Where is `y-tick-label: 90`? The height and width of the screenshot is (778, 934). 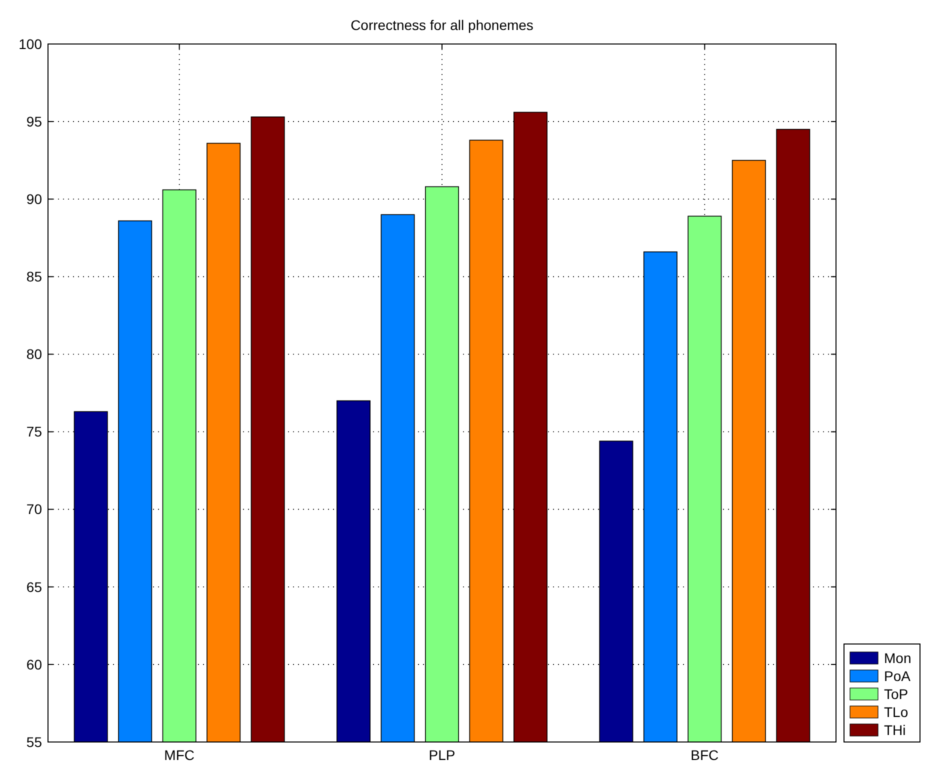 y-tick-label: 90 is located at coordinates (34, 199).